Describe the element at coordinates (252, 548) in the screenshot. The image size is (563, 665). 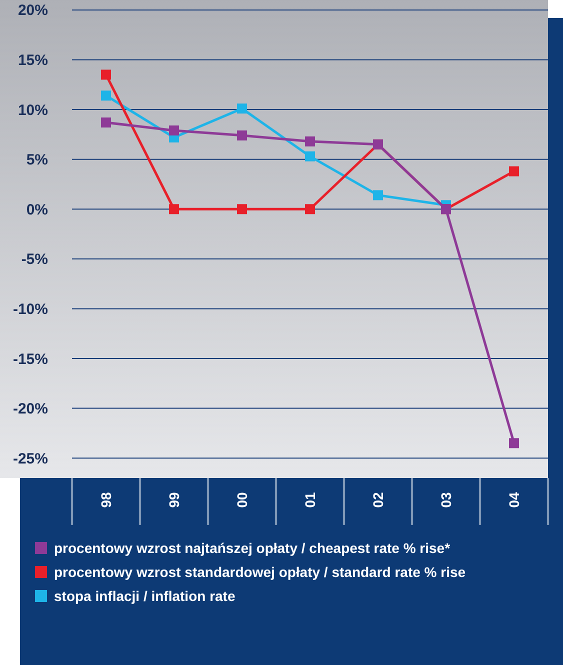
I see `legend-label: procentowy wzrost najtańszej opłaty / cheapest rate % rise*` at that location.